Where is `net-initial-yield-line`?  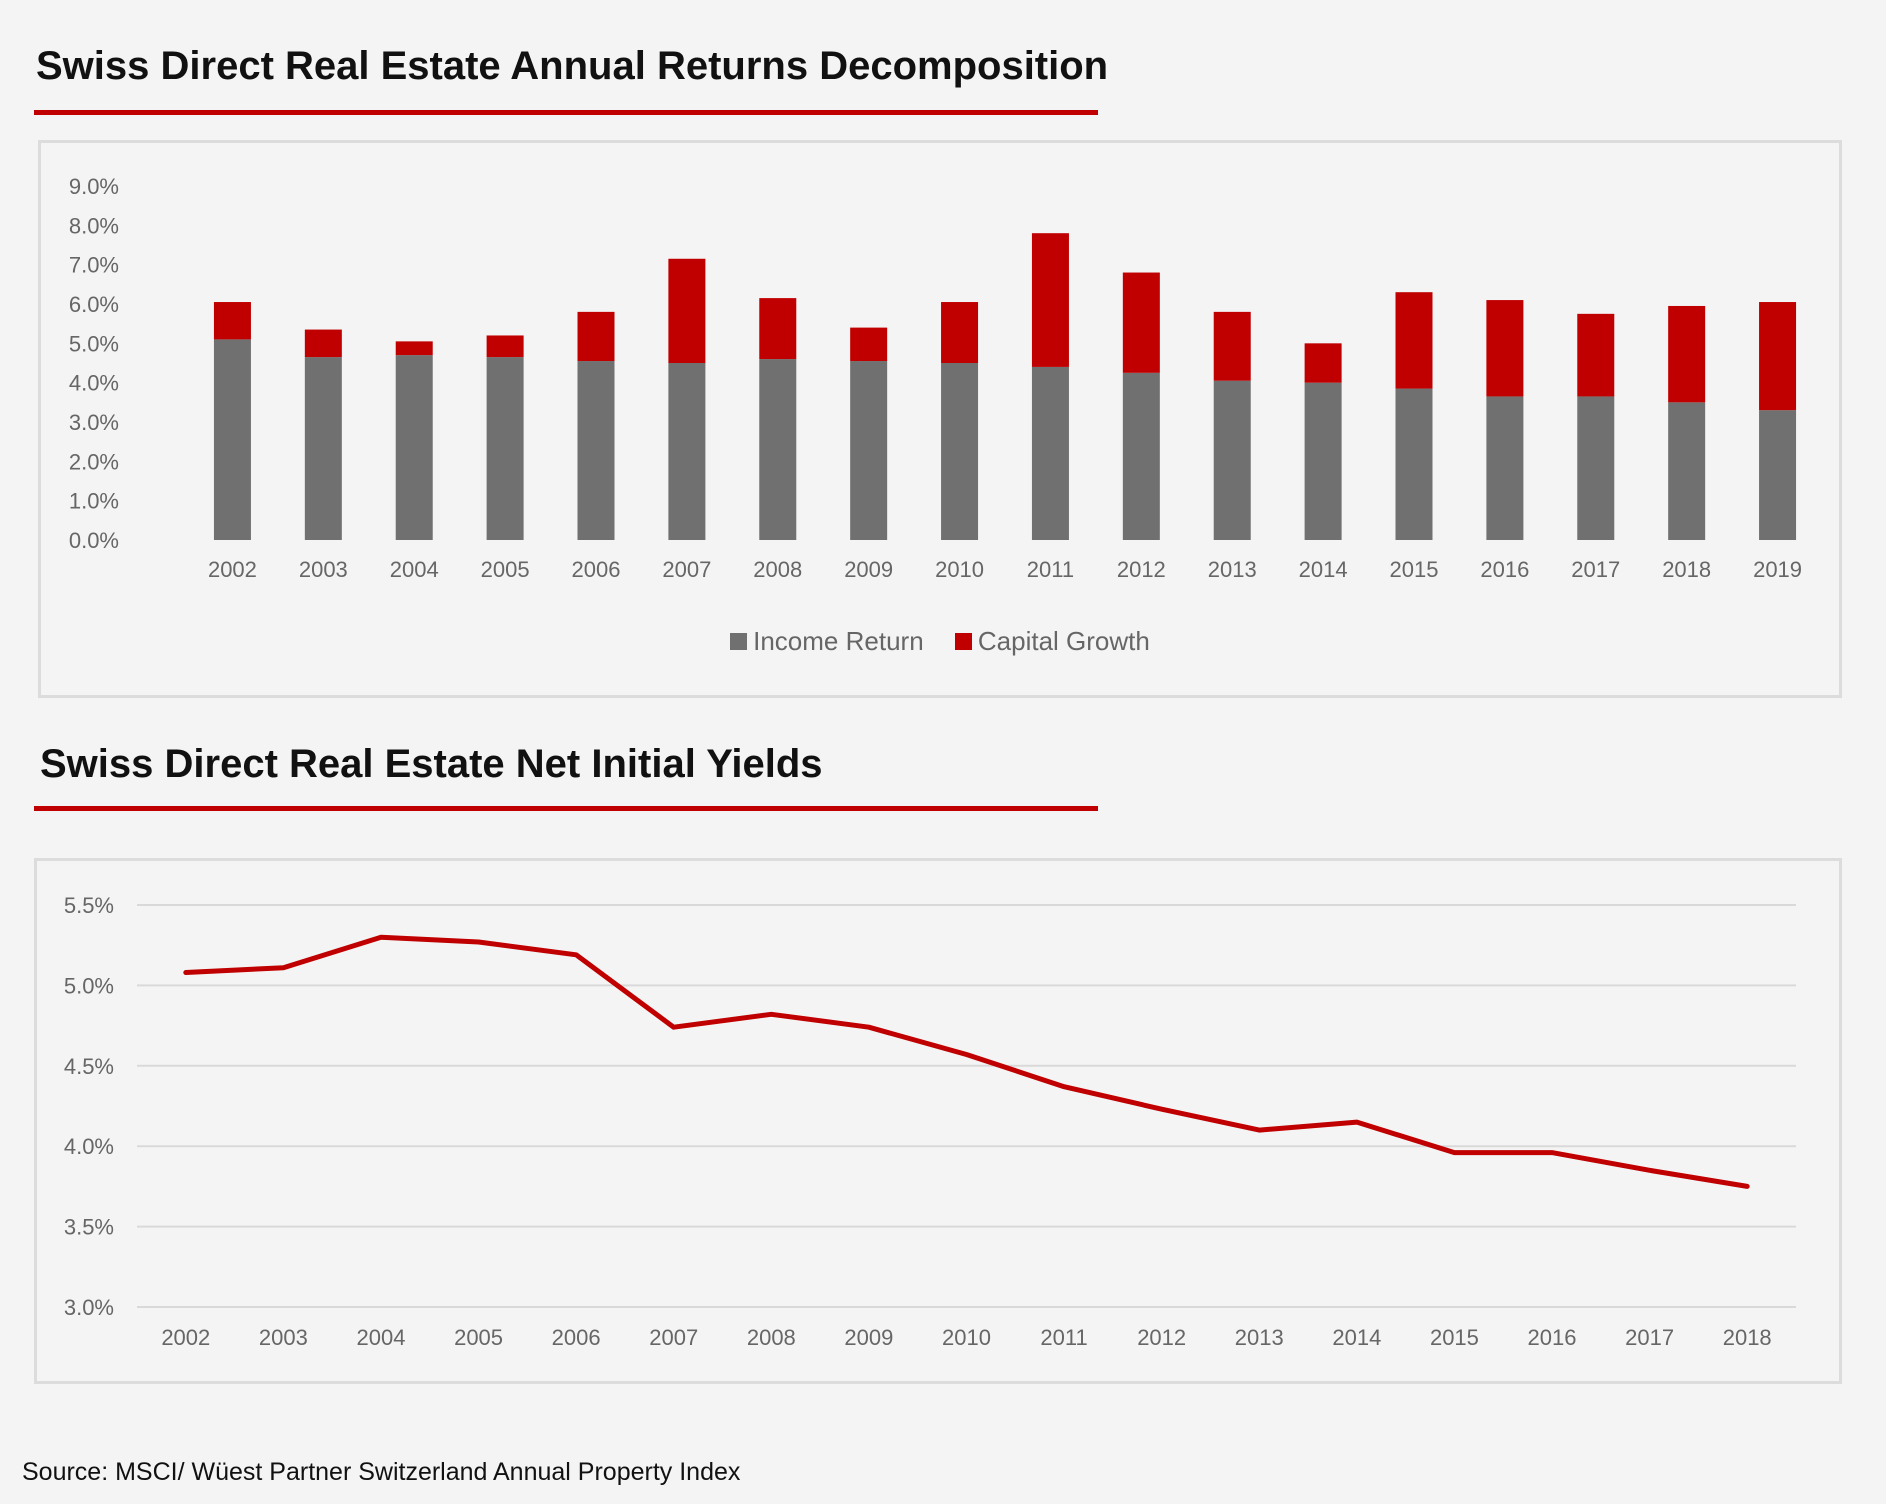
net-initial-yield-line is located at coordinates (966, 1061).